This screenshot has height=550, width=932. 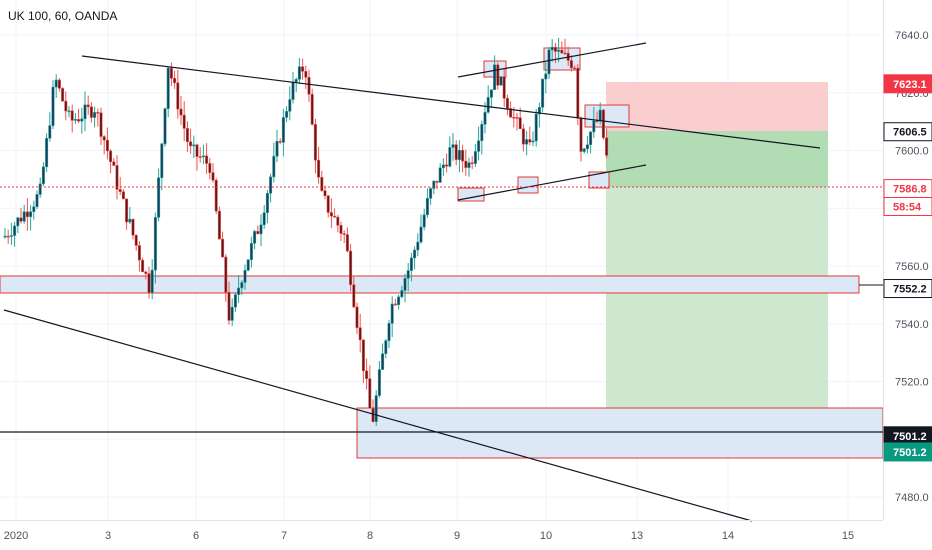 What do you see at coordinates (62, 16) in the screenshot?
I see `chart-title: UK 100, 60, OANDA` at bounding box center [62, 16].